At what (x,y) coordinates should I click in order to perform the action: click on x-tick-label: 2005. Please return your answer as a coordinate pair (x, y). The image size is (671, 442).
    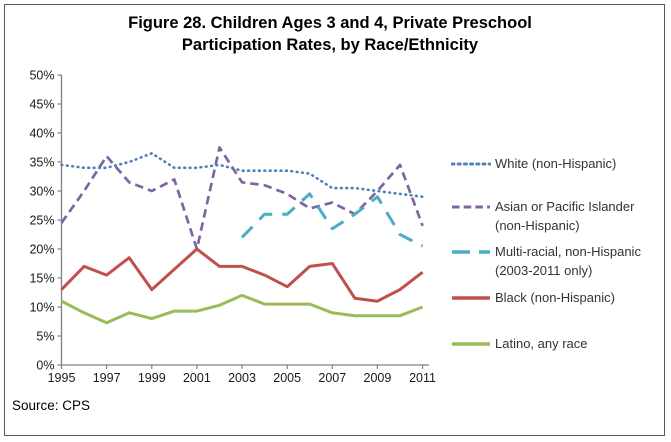
    Looking at the image, I should click on (287, 378).